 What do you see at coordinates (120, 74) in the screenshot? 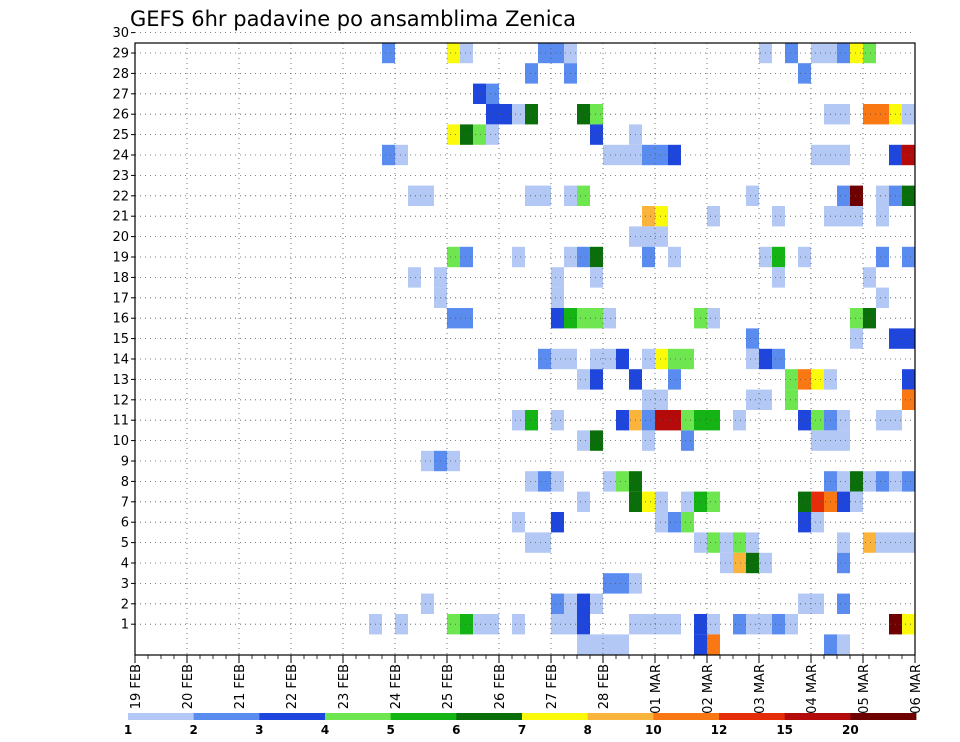
I see `y-tick-label: 28` at bounding box center [120, 74].